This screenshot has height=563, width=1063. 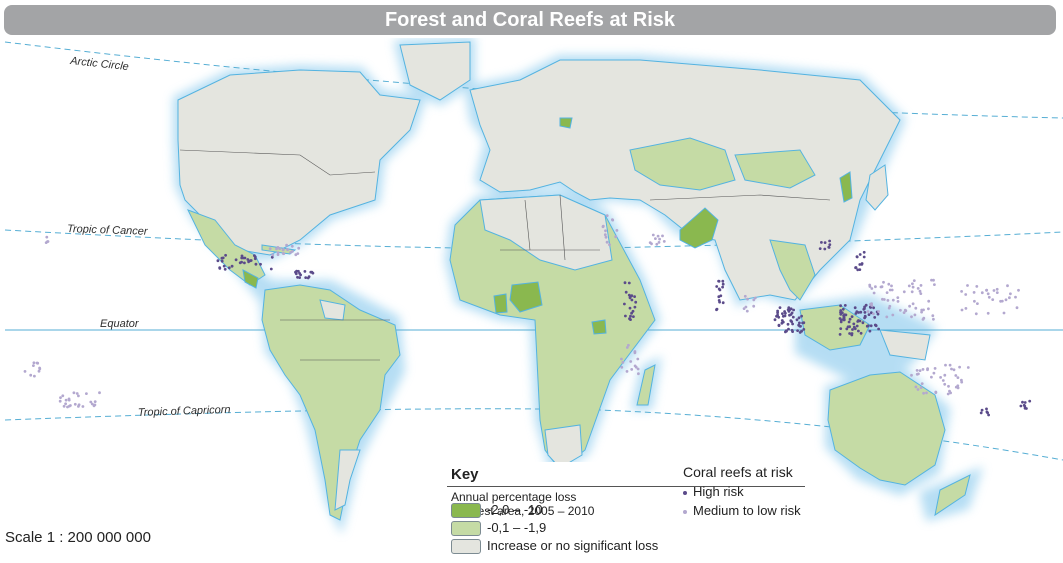 I want to click on forest-loss-heading-line2: in forest area, 2005 – 2010, so click(x=523, y=511).